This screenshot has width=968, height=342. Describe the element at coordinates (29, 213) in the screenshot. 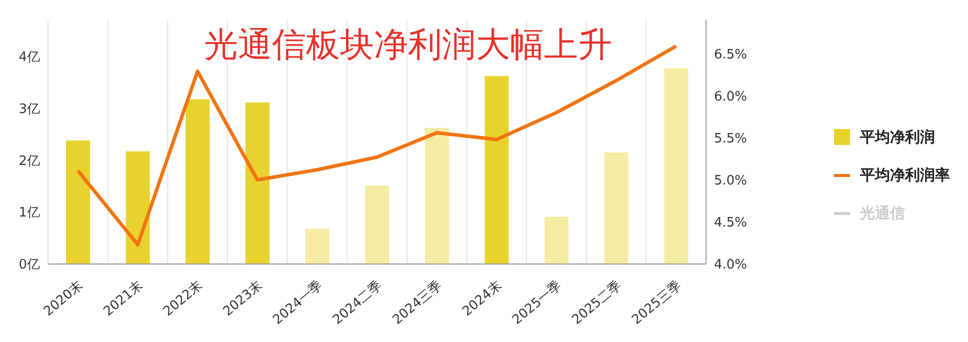

I see `y-tick-label: 1亿` at that location.